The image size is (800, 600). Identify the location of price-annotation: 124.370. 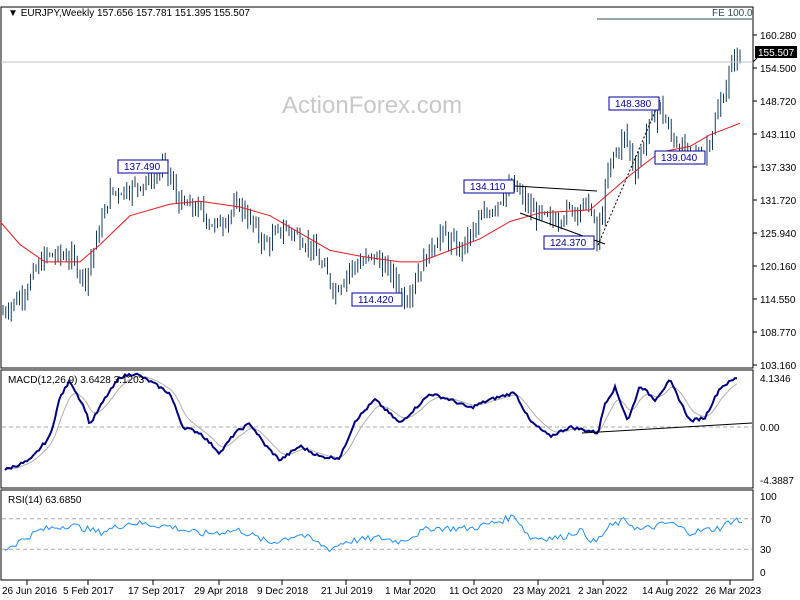
(568, 243).